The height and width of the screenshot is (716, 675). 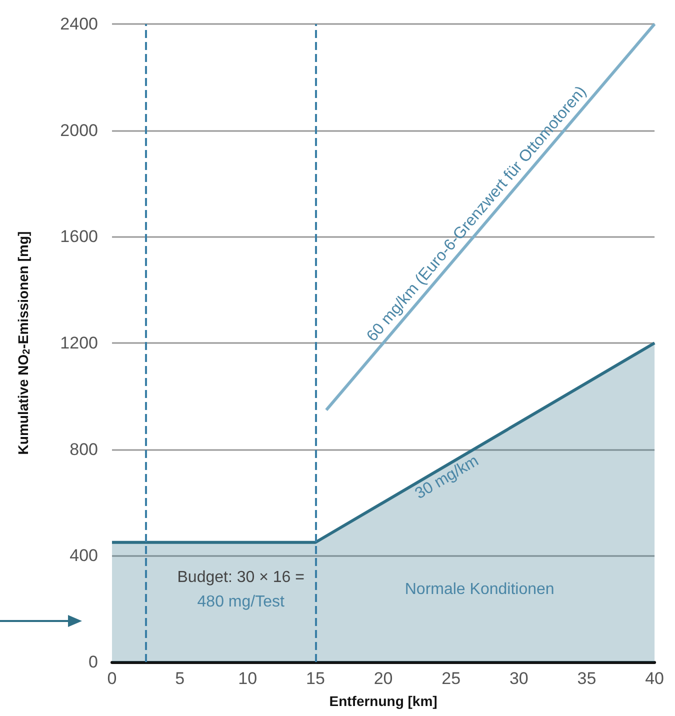 I want to click on y-tick-label: 0, so click(x=93, y=662).